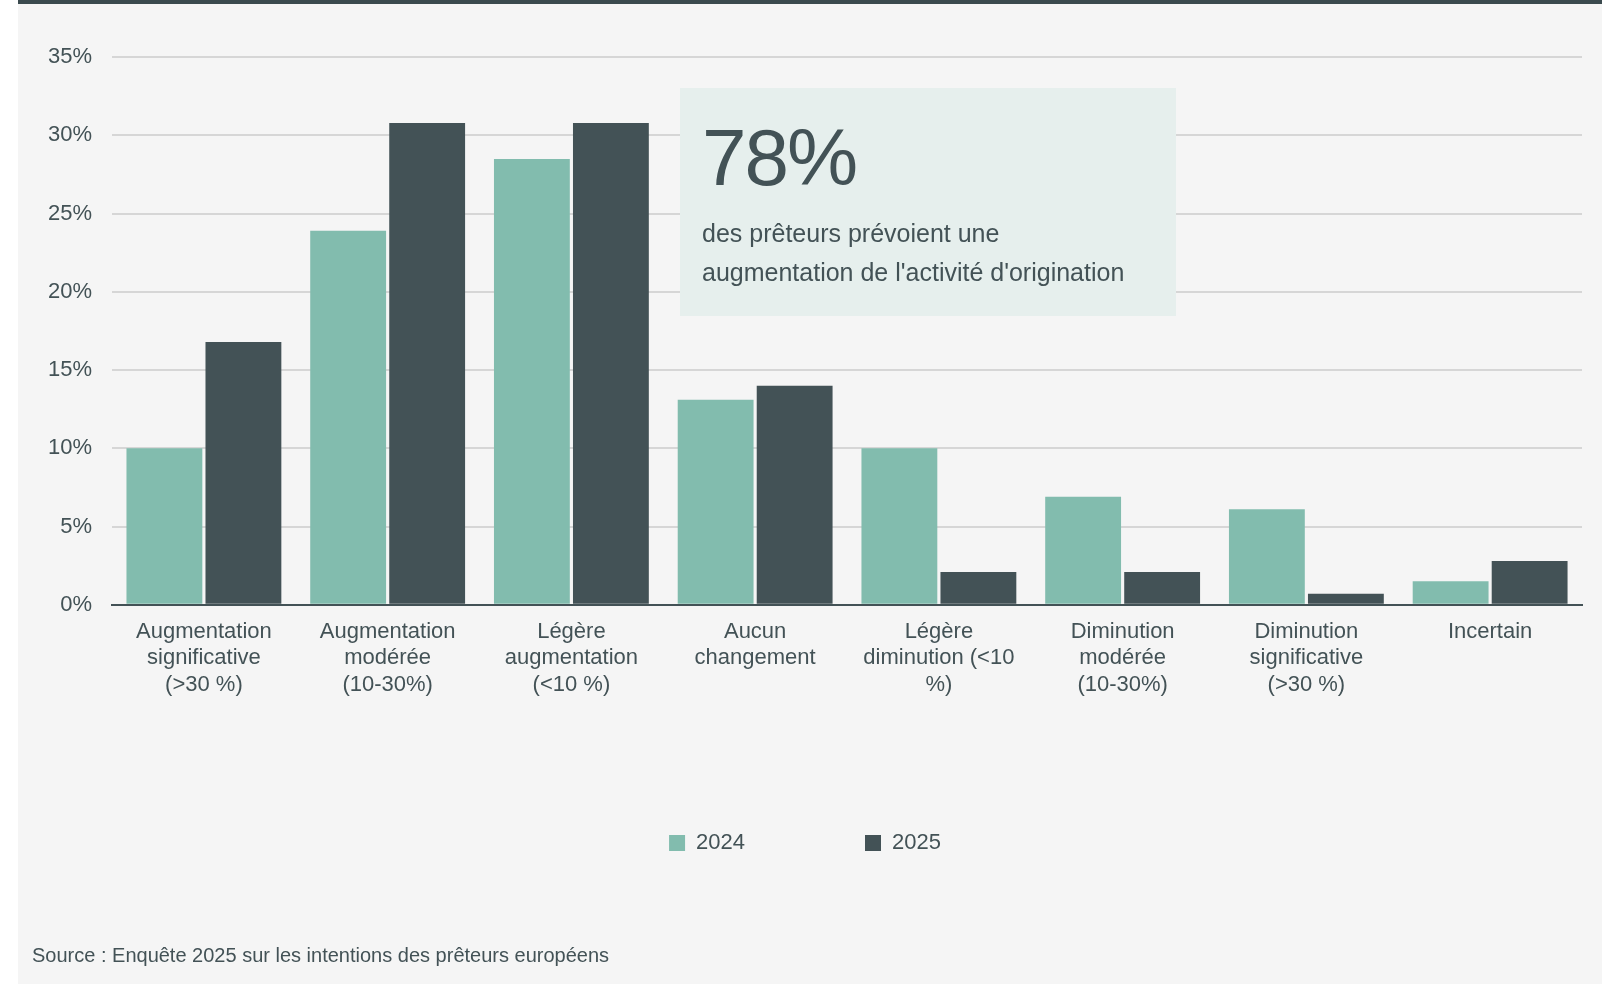 The image size is (1616, 984). Describe the element at coordinates (70, 369) in the screenshot. I see `y-tick-label: 15%` at that location.